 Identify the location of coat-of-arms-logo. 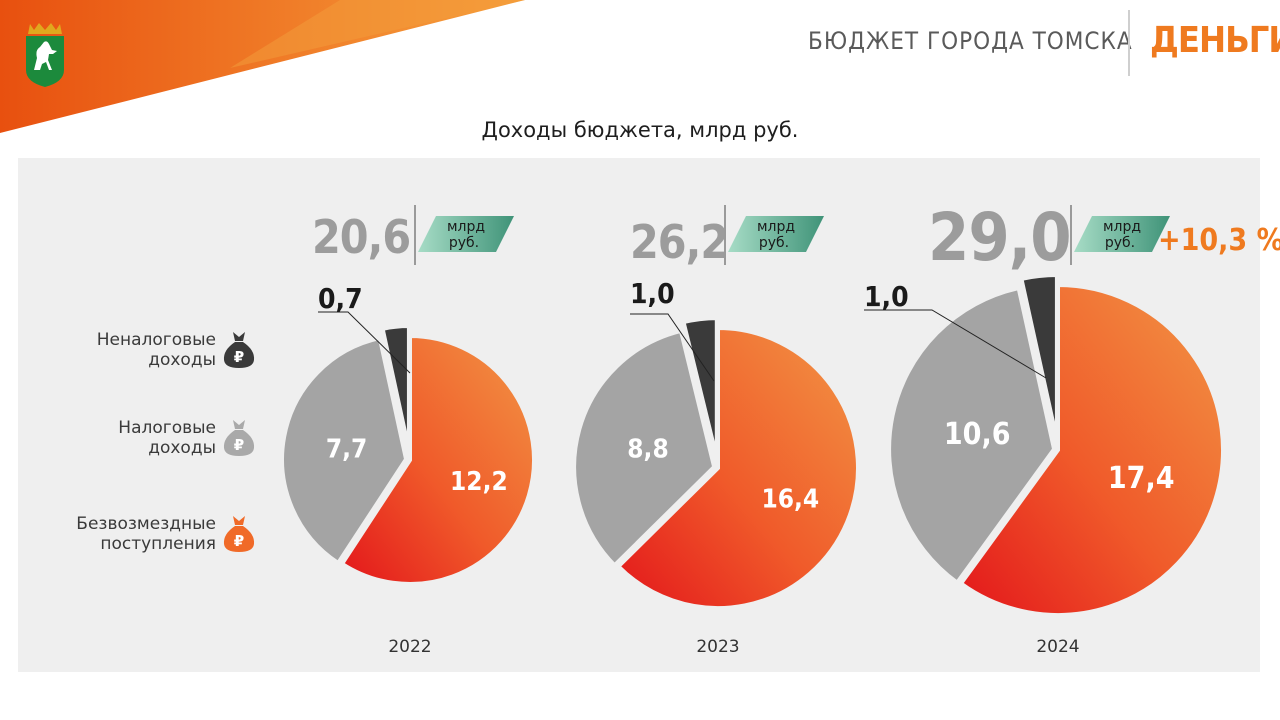
(45, 55).